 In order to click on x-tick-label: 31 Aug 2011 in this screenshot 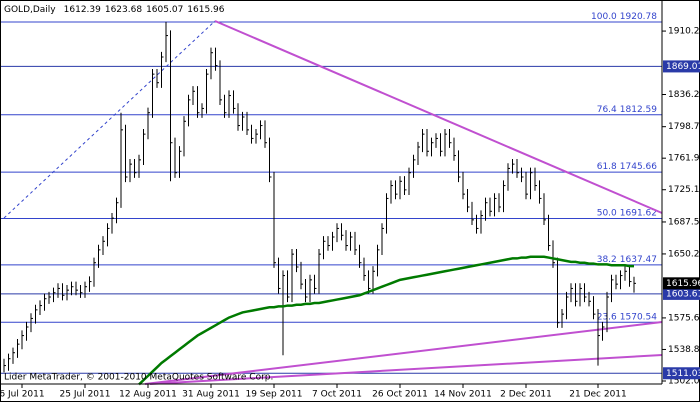, I will do `click(211, 395)`.